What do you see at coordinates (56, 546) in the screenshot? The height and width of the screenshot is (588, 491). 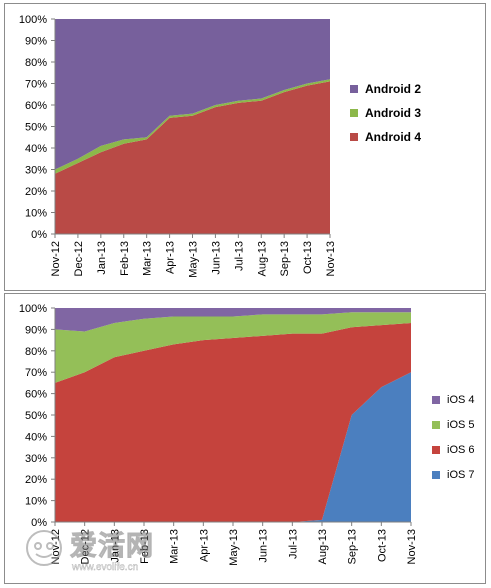 I see `ios-x-tick-label: Nov-12` at bounding box center [56, 546].